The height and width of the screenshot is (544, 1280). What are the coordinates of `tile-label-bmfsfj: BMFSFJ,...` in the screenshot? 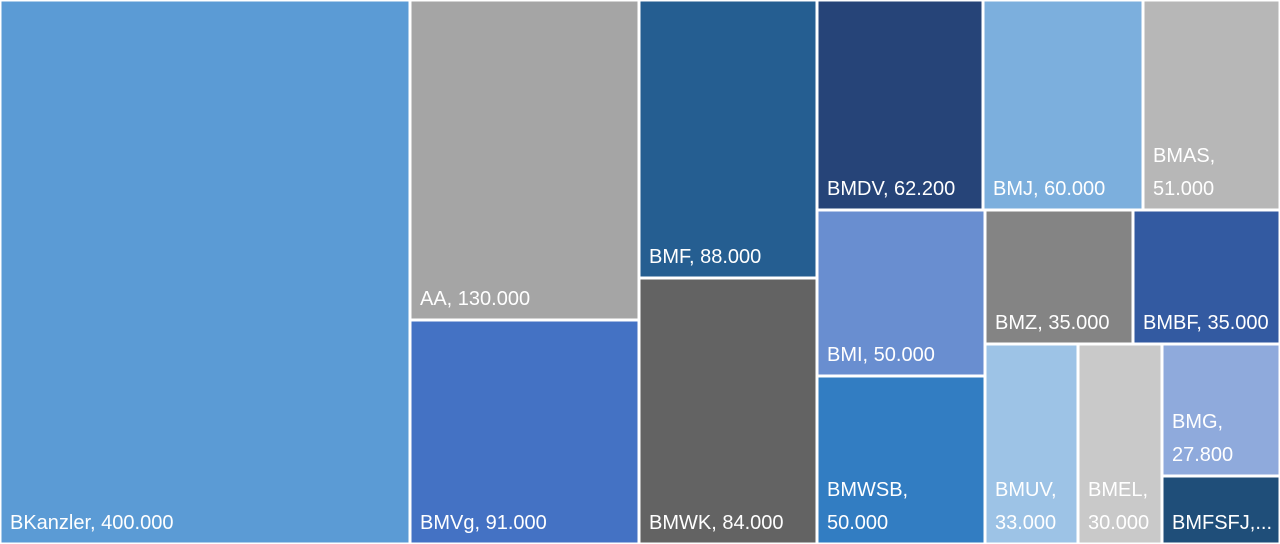 It's located at (1222, 523).